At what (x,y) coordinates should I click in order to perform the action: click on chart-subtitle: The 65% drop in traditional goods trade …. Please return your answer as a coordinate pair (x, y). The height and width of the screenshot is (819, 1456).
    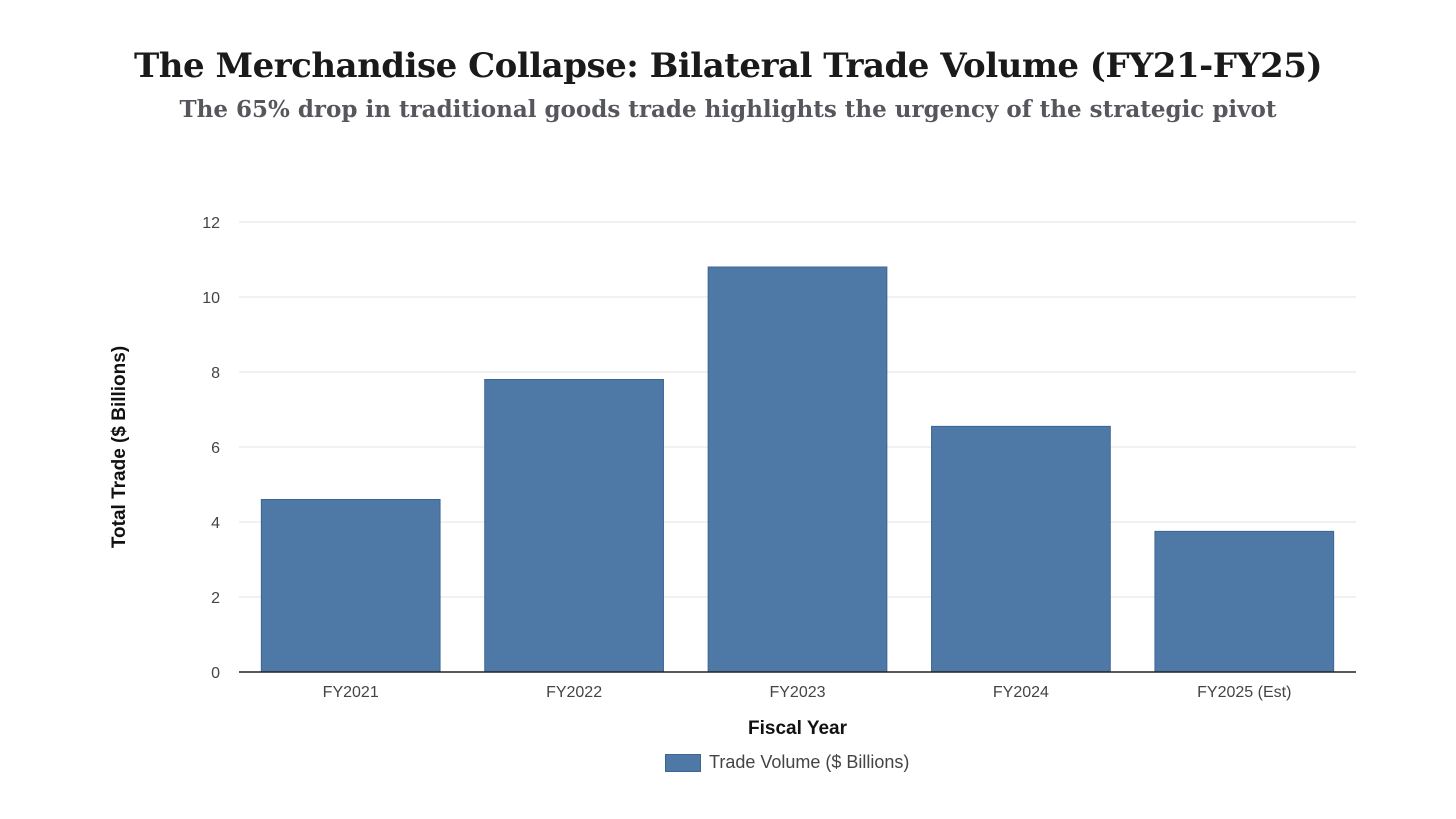
    Looking at the image, I should click on (728, 109).